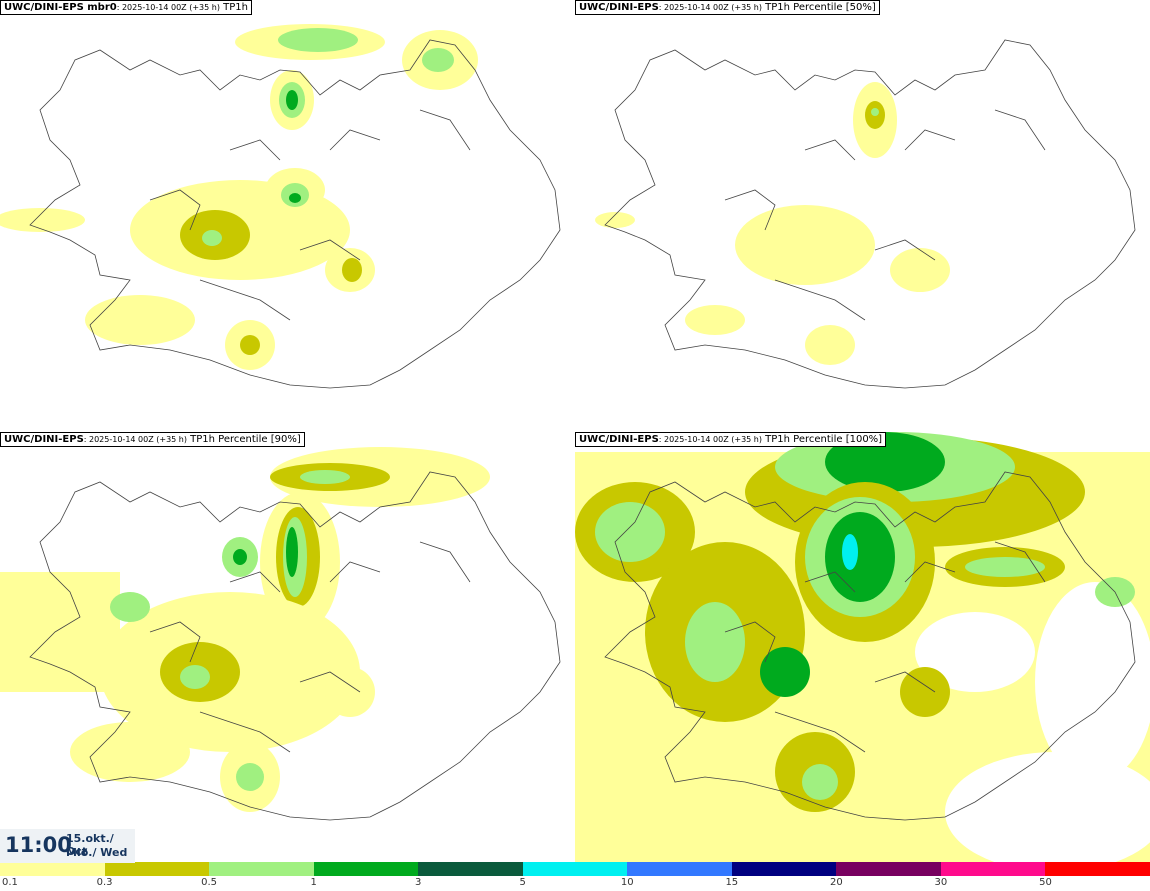  Describe the element at coordinates (38, 845) in the screenshot. I see `valid-time: 11:00` at that location.